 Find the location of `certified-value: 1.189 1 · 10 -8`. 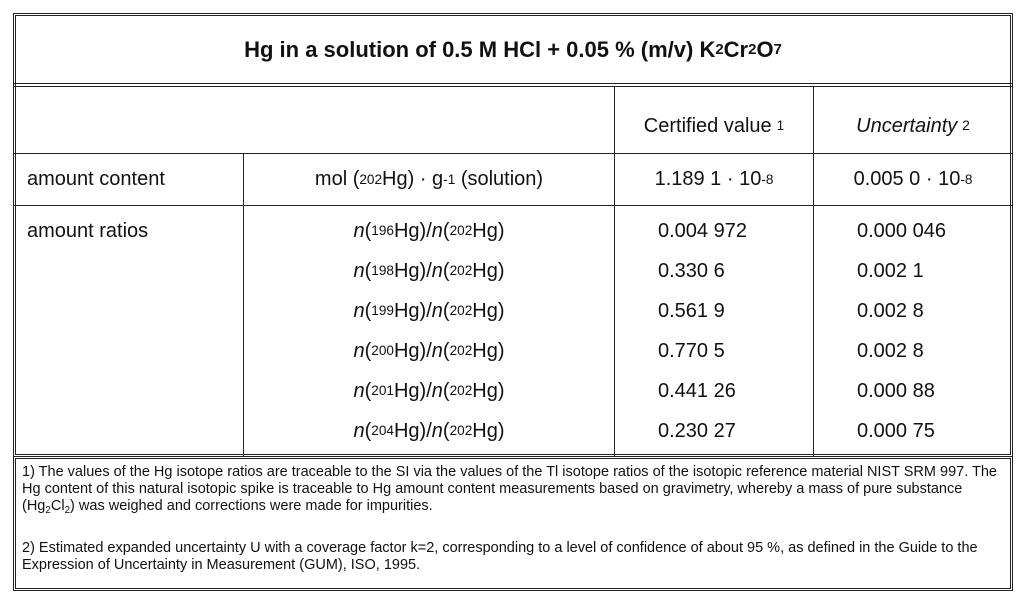

certified-value: 1.189 1 · 10 -8 is located at coordinates (714, 179).